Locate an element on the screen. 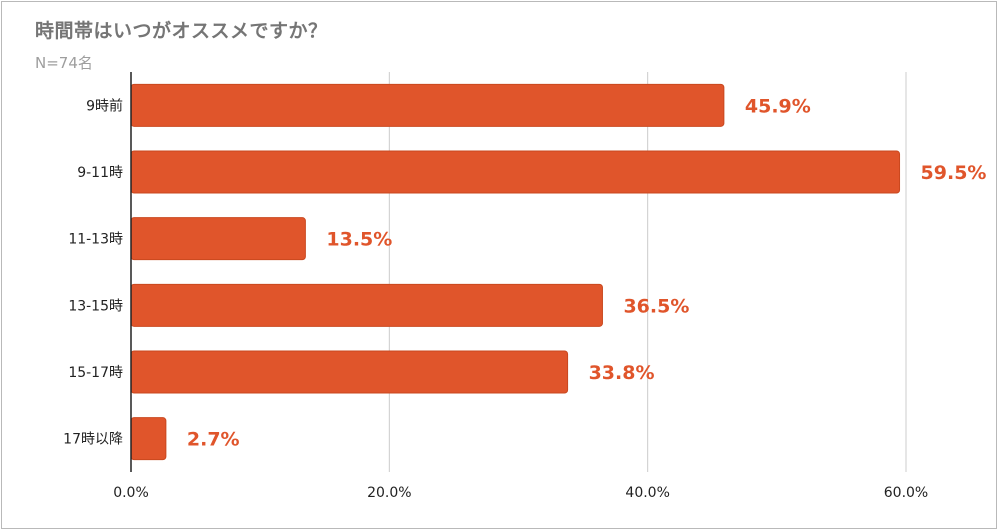 The width and height of the screenshot is (1000, 532). data-label: 2.7% is located at coordinates (213, 440).